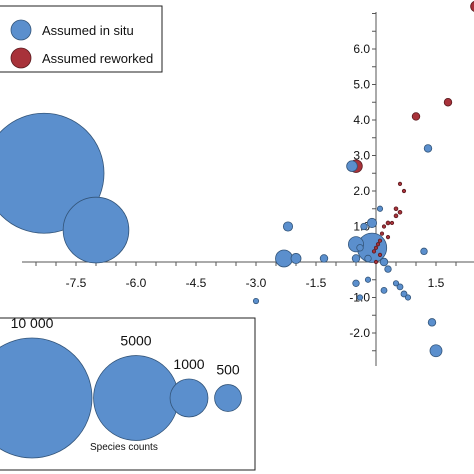 Image resolution: width=474 pixels, height=474 pixels. What do you see at coordinates (21, 58) in the screenshot?
I see `legend-marker-reworked` at bounding box center [21, 58].